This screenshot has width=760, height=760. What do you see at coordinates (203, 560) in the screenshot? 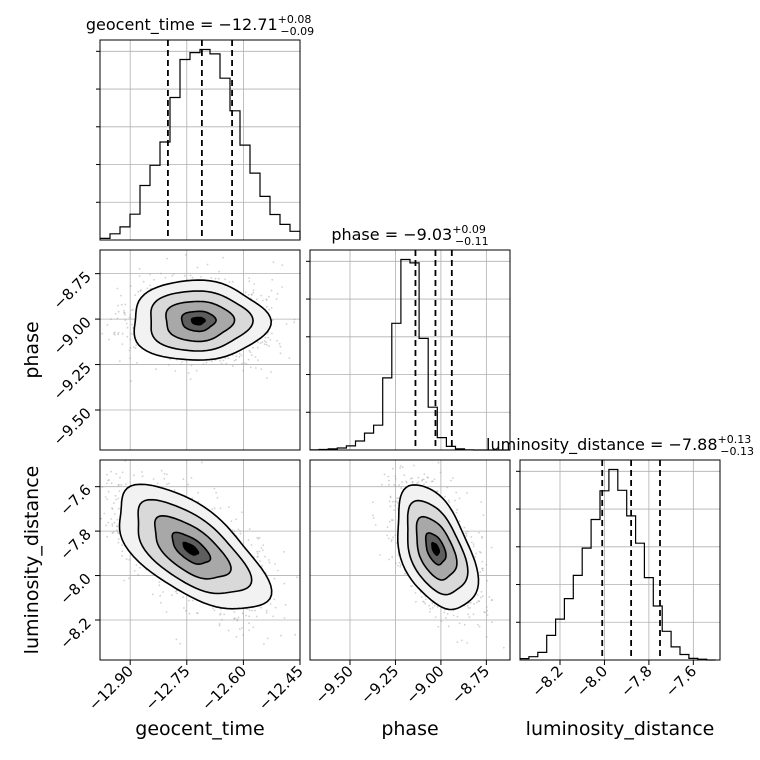
I see `scatter-panel-geocent_time-luminosity_distance` at bounding box center [203, 560].